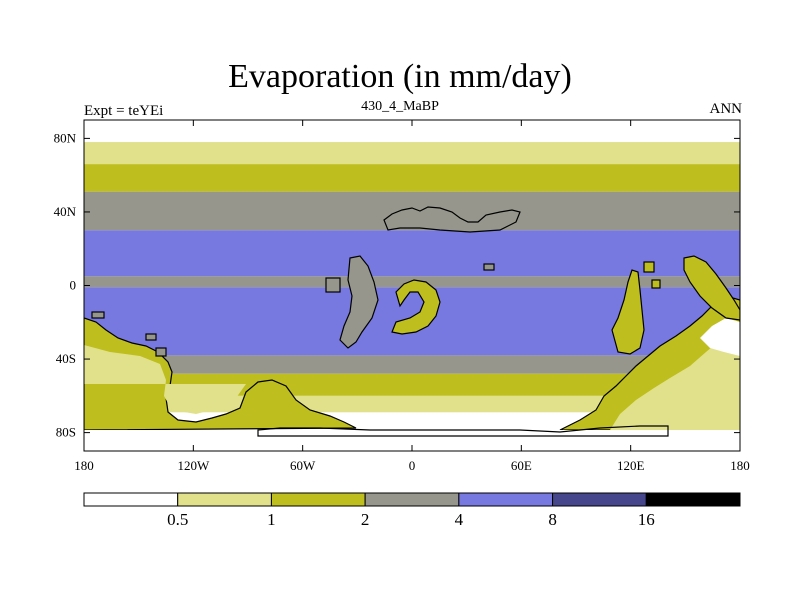 Image resolution: width=800 pixels, height=600 pixels. I want to click on land-southwest, so click(220, 374).